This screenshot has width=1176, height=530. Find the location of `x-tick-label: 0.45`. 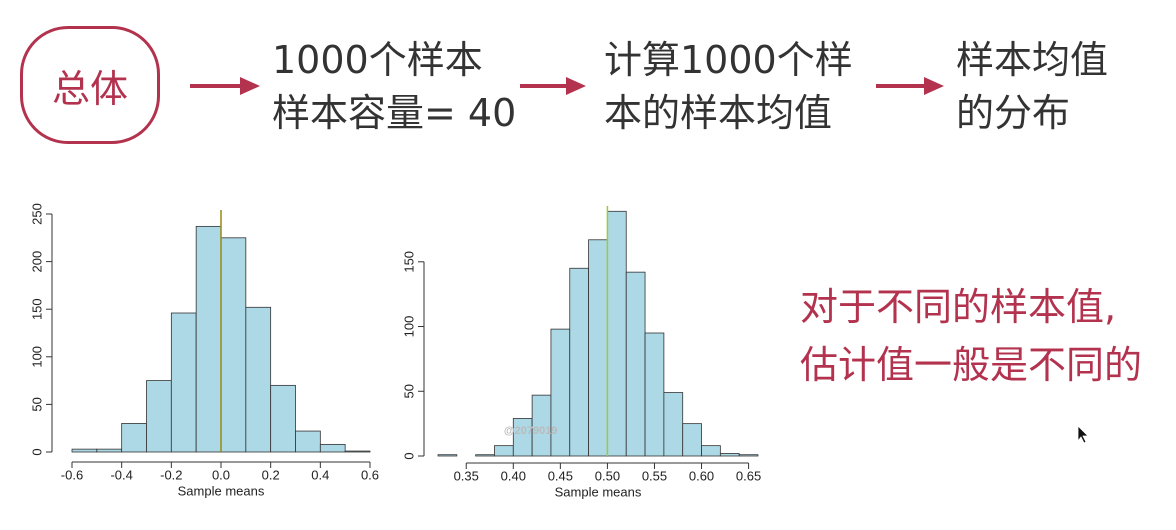

x-tick-label: 0.45 is located at coordinates (560, 475).